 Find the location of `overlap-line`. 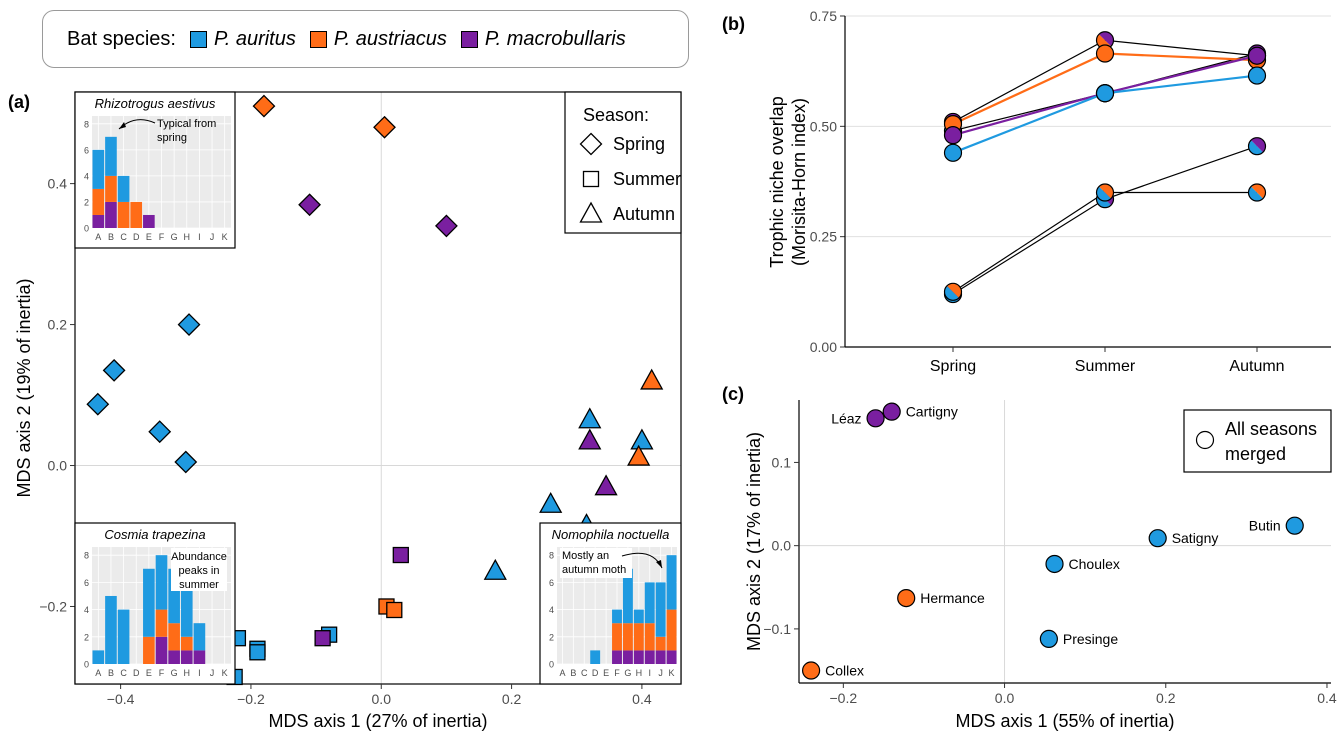

overlap-line is located at coordinates (1105, 220).